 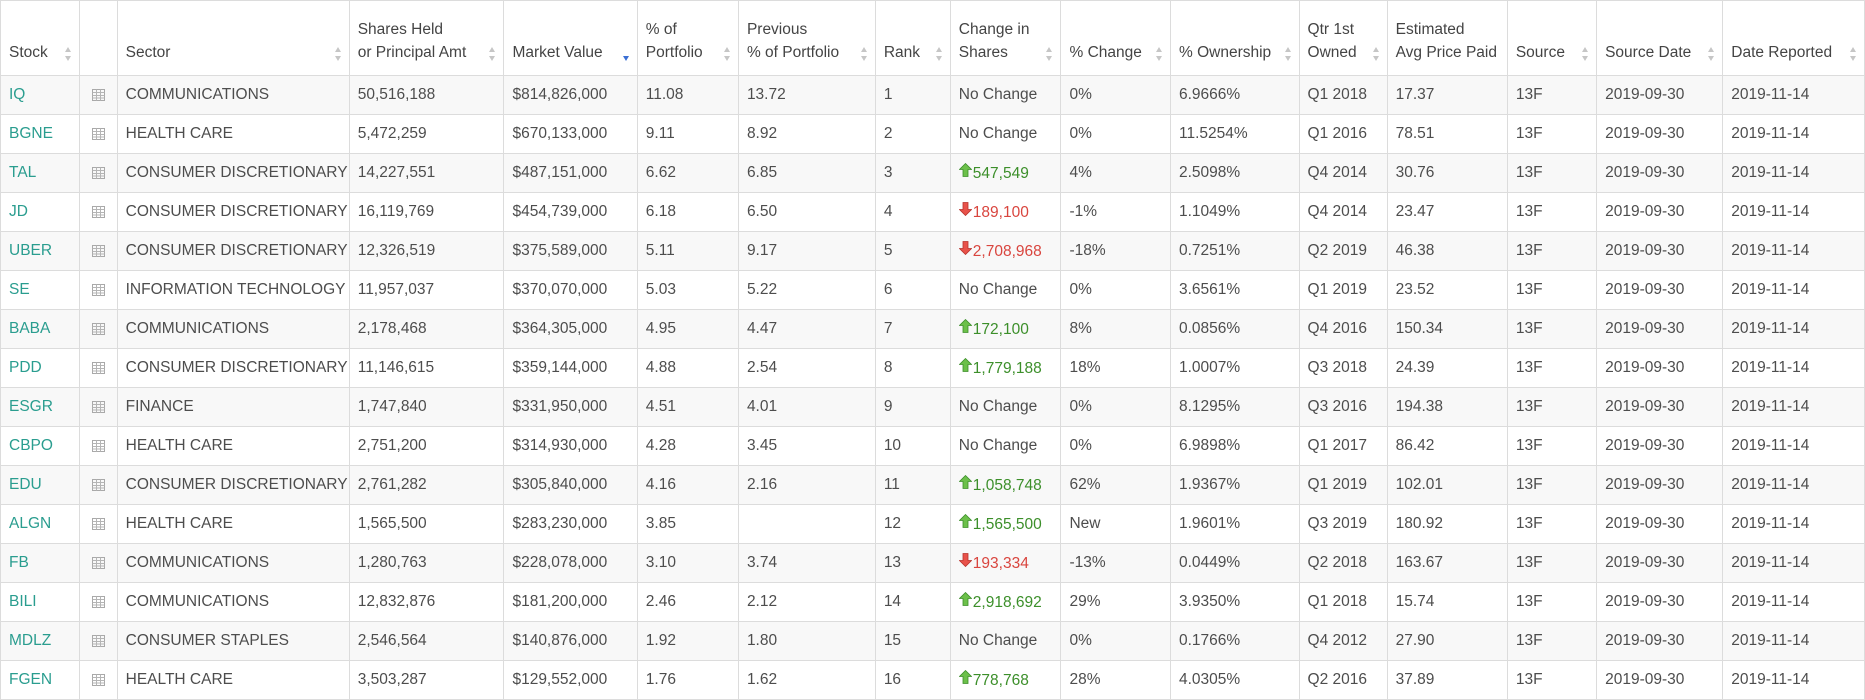 I want to click on qtr-first-owned-cell-text: Q2 2016, so click(x=1337, y=679).